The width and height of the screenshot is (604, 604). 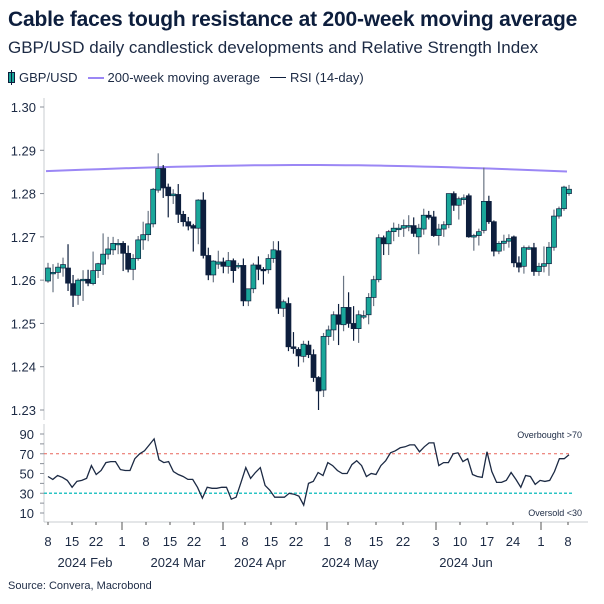 I want to click on legend-item-moving-average: 200-week moving average, so click(x=173, y=77).